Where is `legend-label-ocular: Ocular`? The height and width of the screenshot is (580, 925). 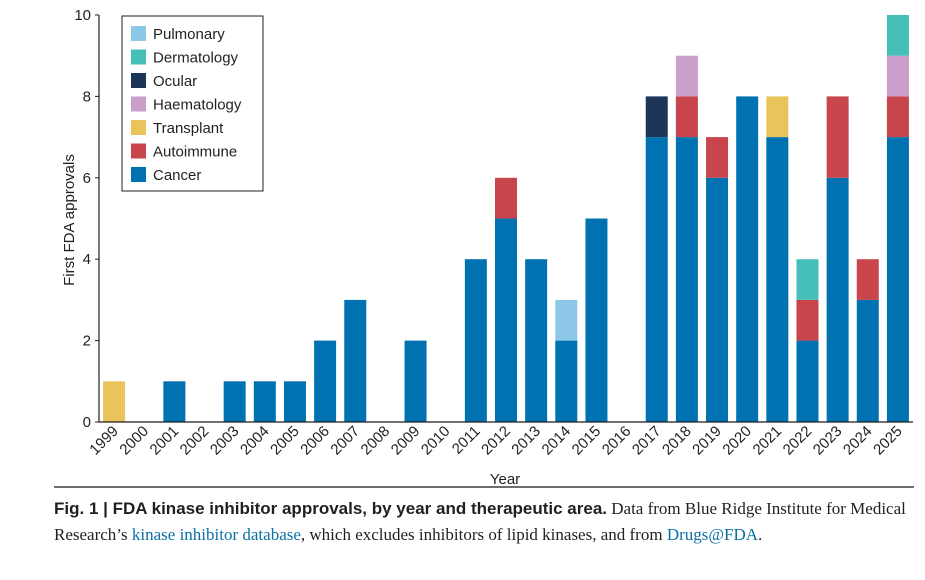 legend-label-ocular: Ocular is located at coordinates (175, 81).